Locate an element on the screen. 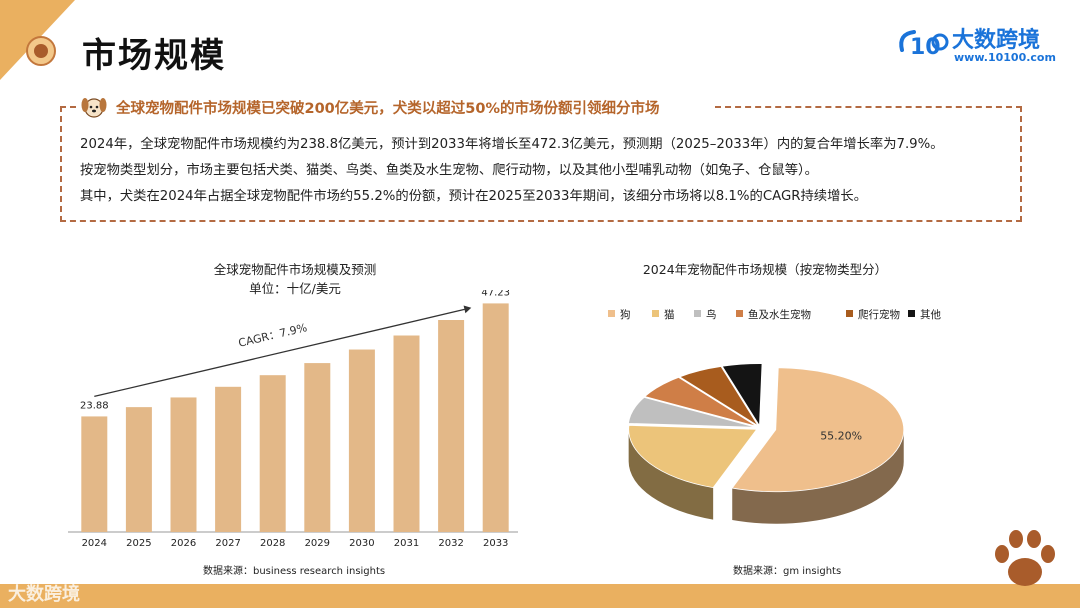 This screenshot has width=1080, height=608. x-tick-label: 2032 is located at coordinates (450, 543).